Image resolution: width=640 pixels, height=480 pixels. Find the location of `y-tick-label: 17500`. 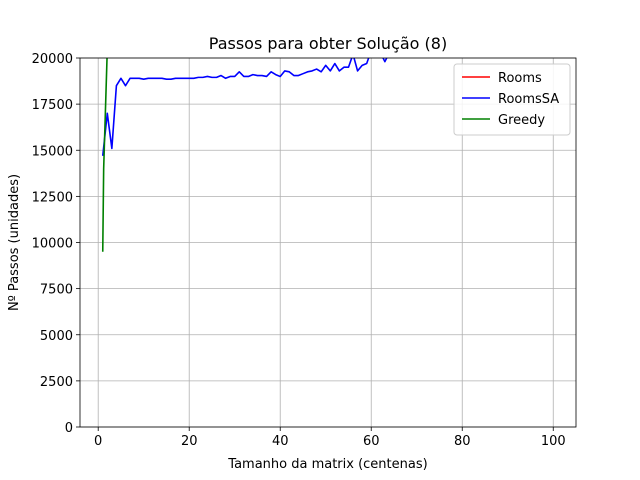

y-tick-label: 17500 is located at coordinates (52, 105).